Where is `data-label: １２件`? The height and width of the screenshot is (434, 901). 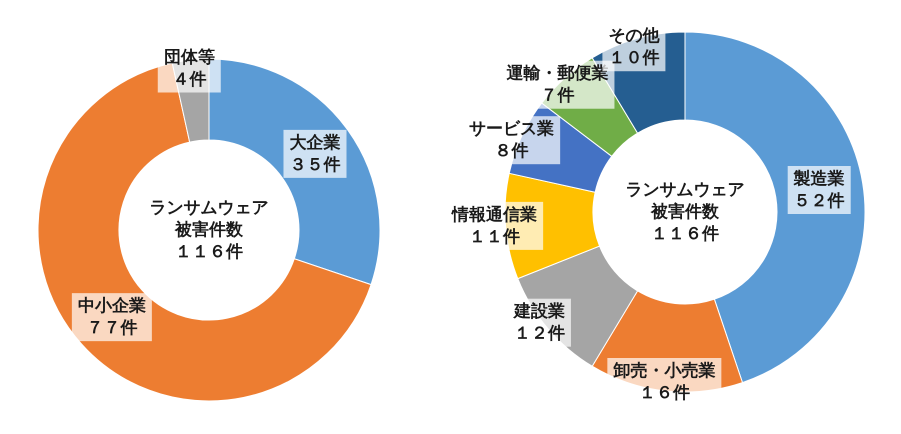 data-label: １２件 is located at coordinates (539, 334).